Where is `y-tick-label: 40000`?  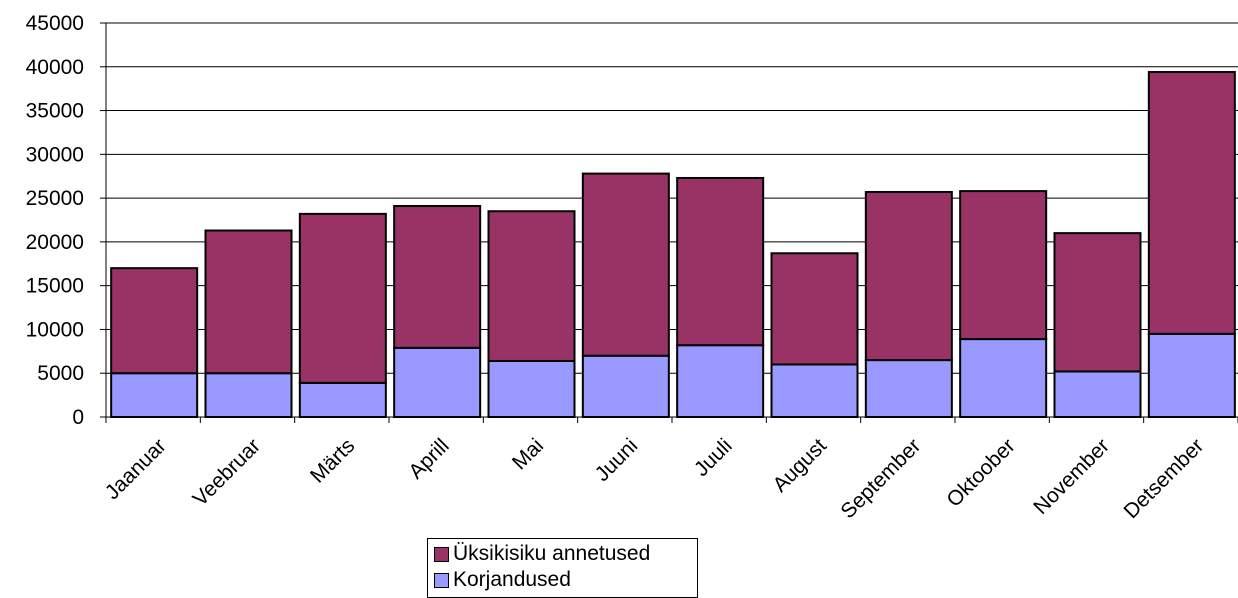
y-tick-label: 40000 is located at coordinates (55, 67).